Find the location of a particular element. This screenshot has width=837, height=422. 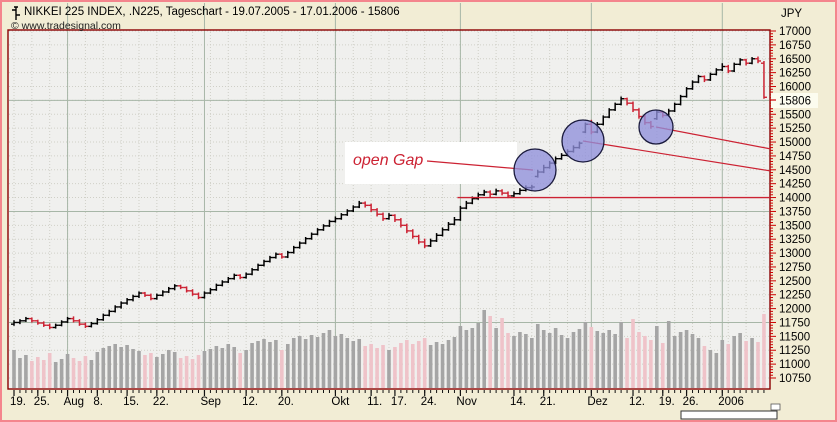

y-axis-label: 12250 is located at coordinates (795, 296).